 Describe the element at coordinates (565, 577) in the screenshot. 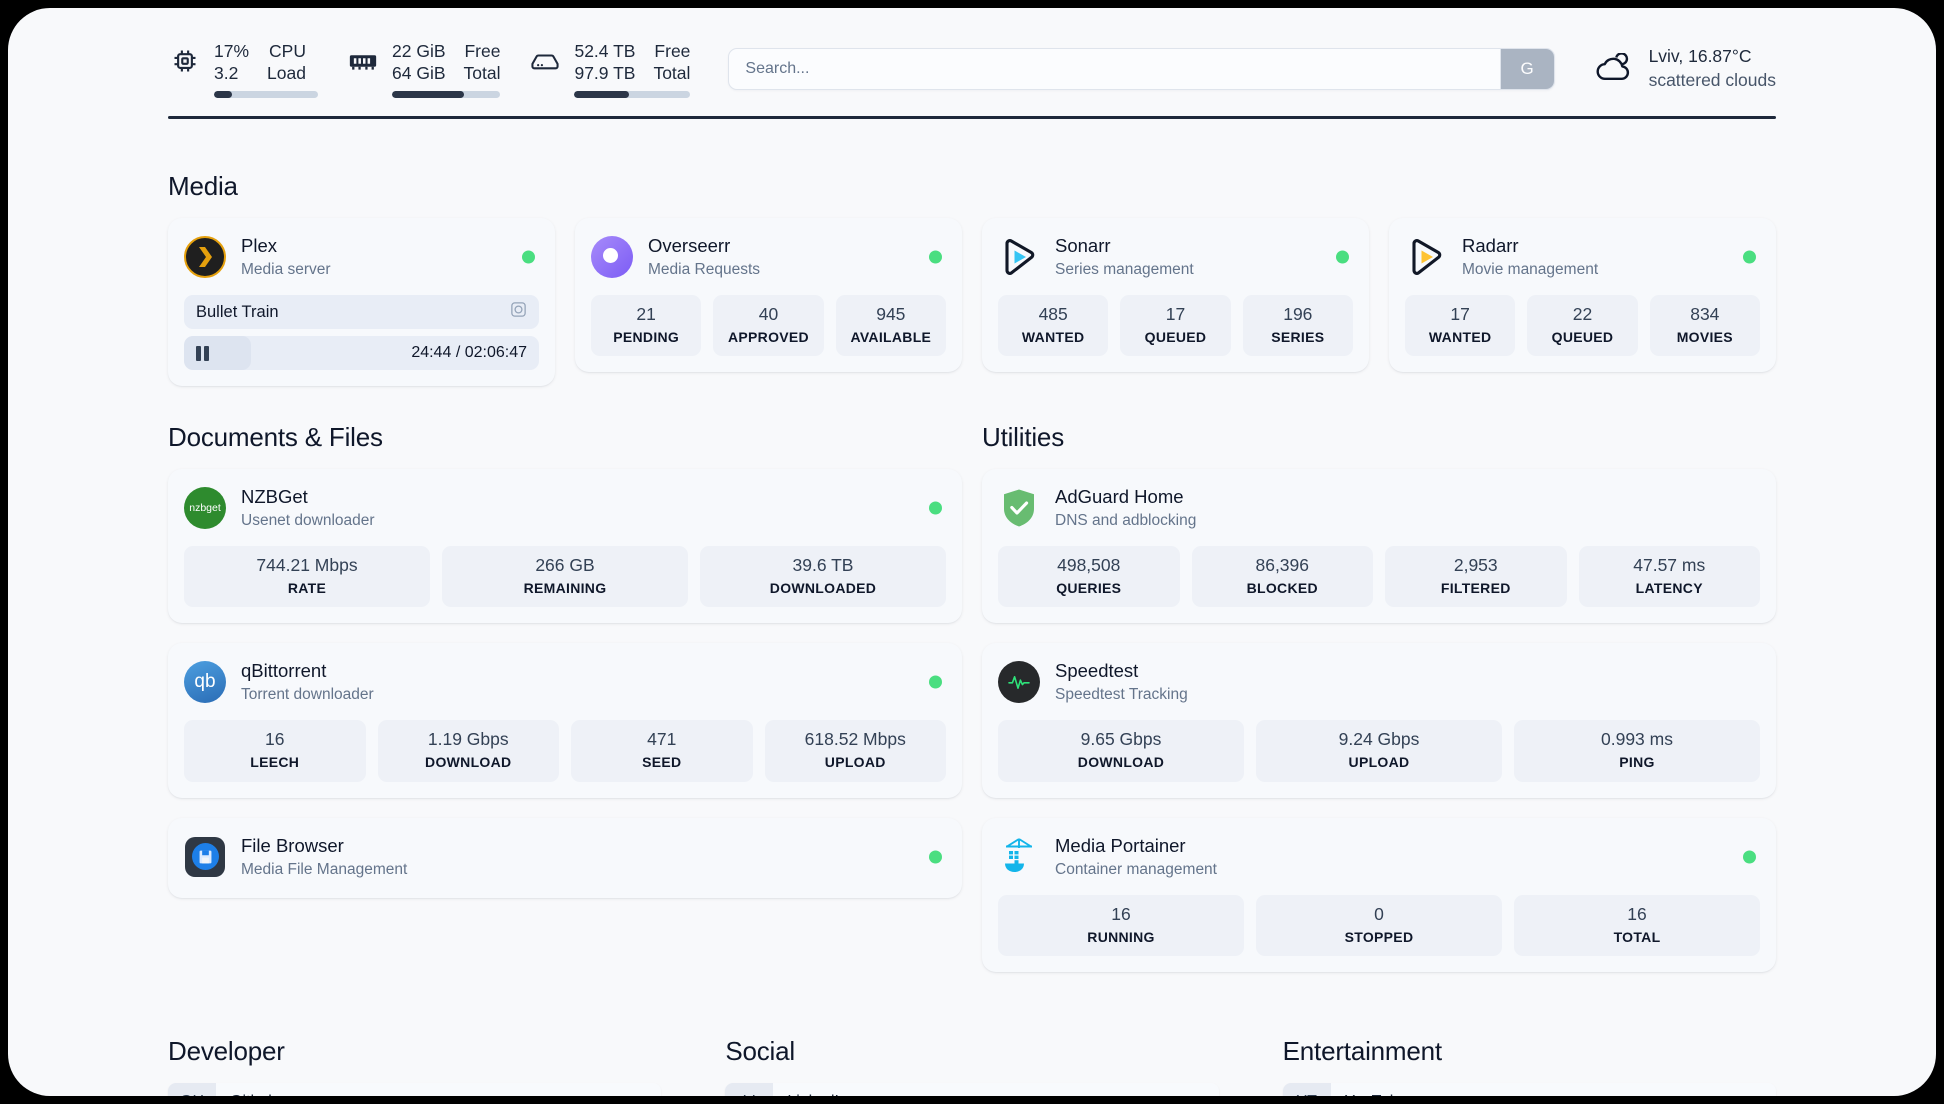

I see `stat-remaining: 266 GB REMAINING` at that location.